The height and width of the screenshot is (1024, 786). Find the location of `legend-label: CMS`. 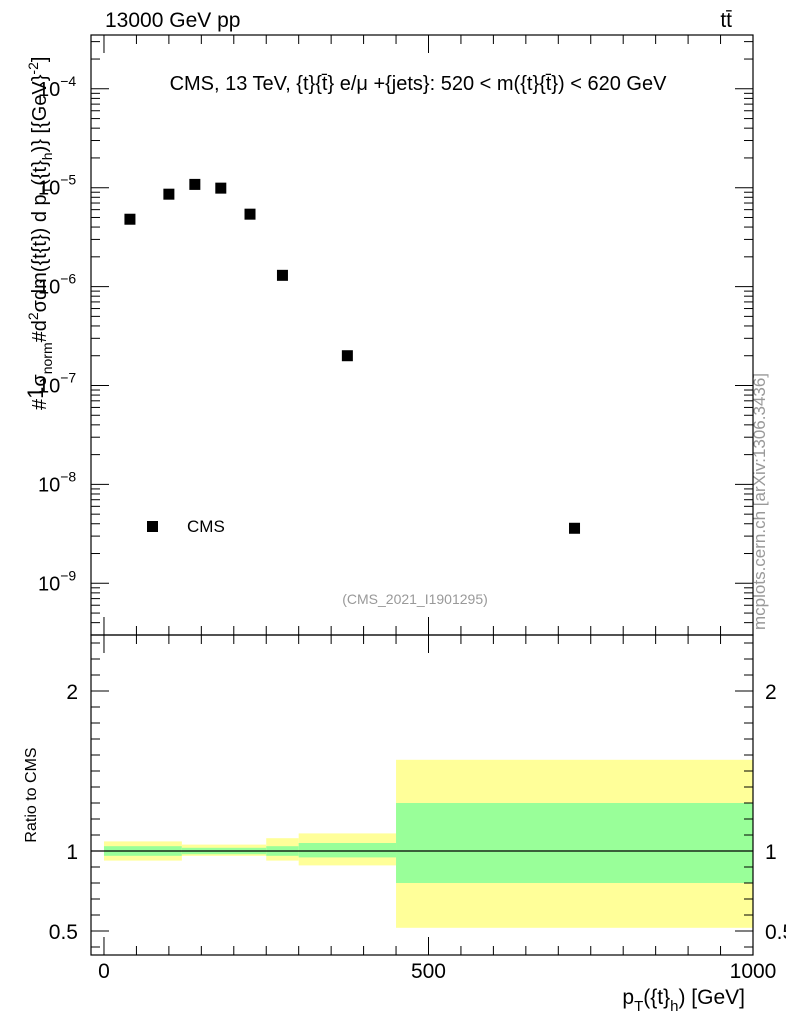

legend-label: CMS is located at coordinates (206, 526).